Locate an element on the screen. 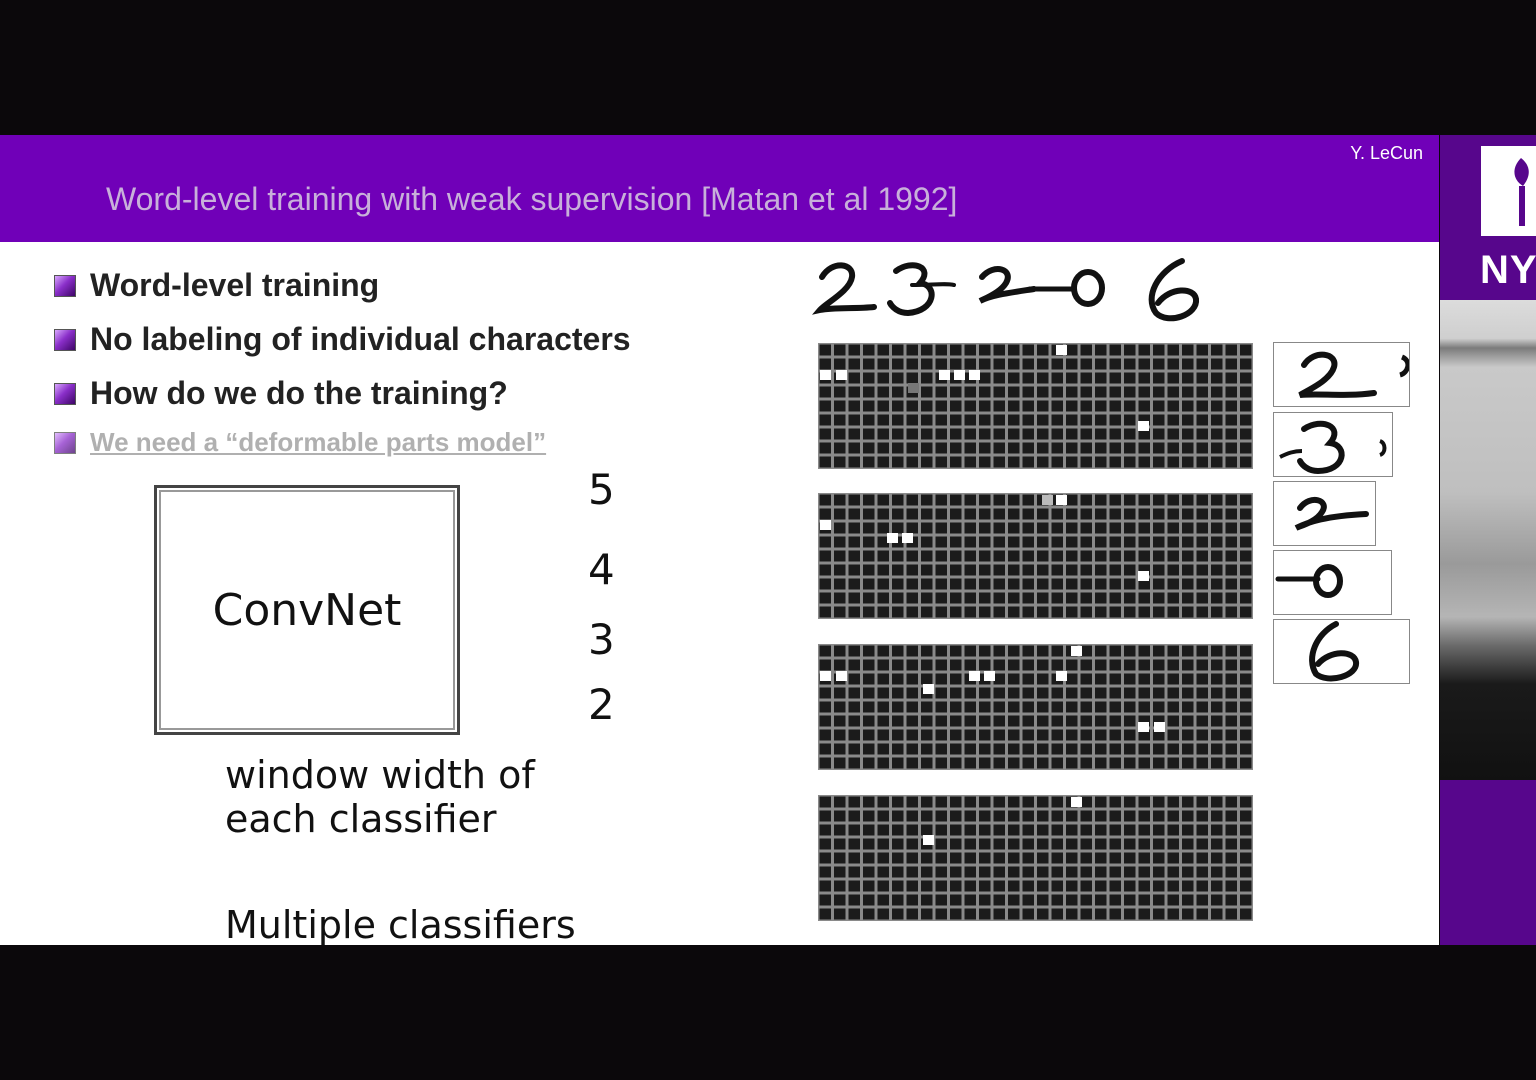 The image size is (1536, 1080). bullet-item: Word-level training is located at coordinates (216, 285).